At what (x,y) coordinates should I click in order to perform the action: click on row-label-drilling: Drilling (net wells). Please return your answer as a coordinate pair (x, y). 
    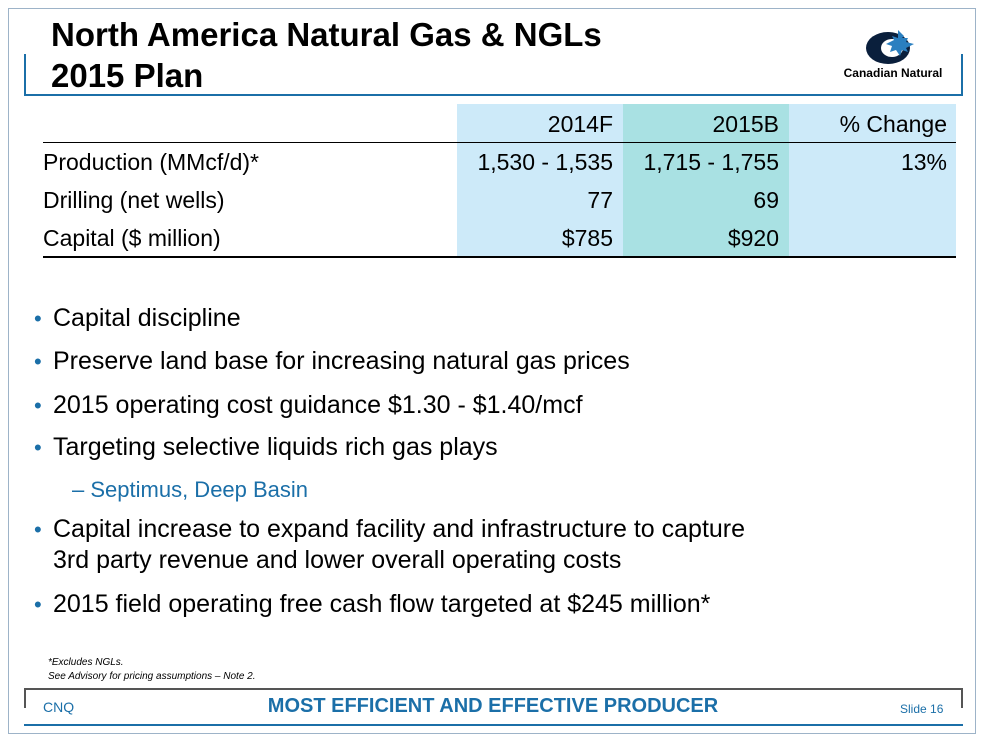
    Looking at the image, I should click on (134, 200).